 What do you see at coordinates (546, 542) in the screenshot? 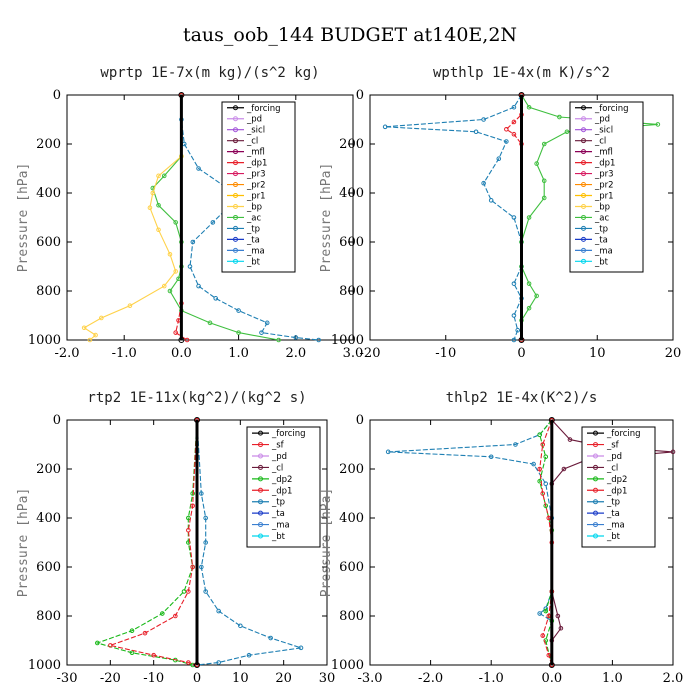
I see `series-dp2` at bounding box center [546, 542].